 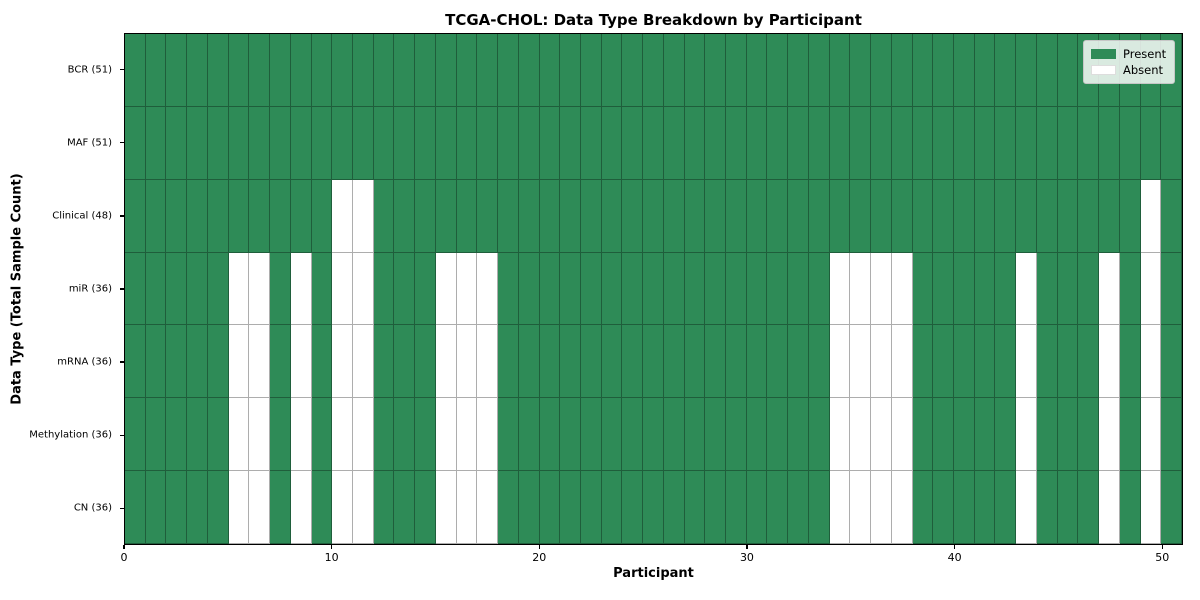 What do you see at coordinates (89, 143) in the screenshot?
I see `y-tick-label: MAF (51)` at bounding box center [89, 143].